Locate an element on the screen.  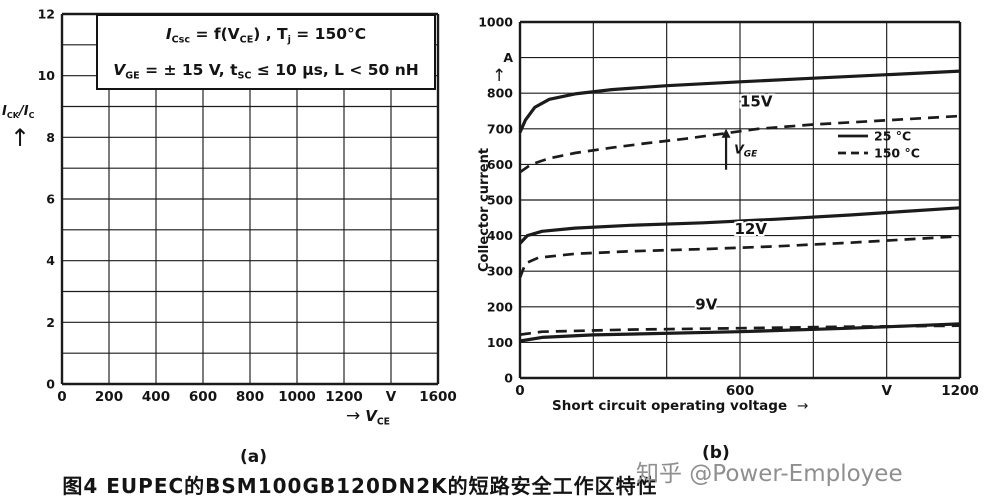
eq-part: ≤ 10 μs, L < 50 nH is located at coordinates (335, 70).